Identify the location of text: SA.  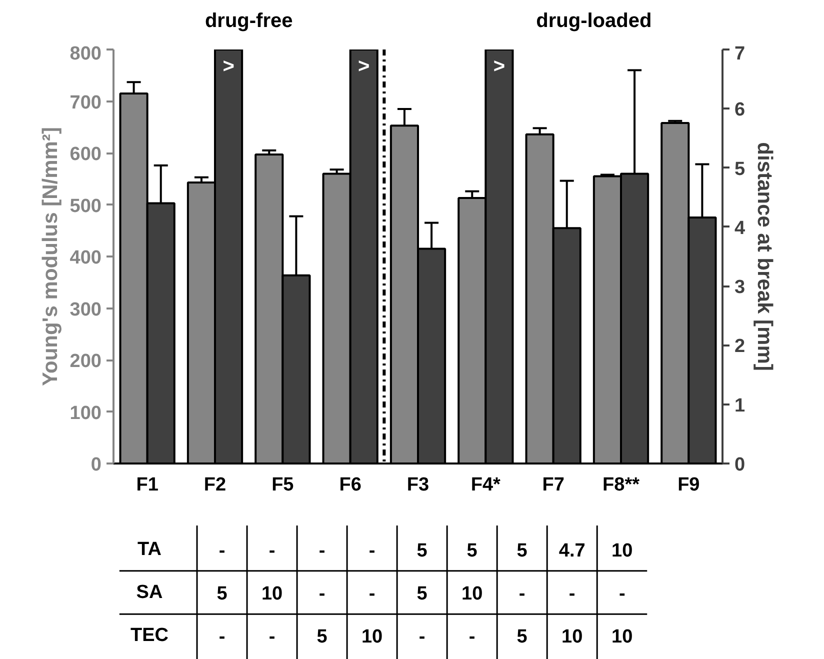
(149, 592).